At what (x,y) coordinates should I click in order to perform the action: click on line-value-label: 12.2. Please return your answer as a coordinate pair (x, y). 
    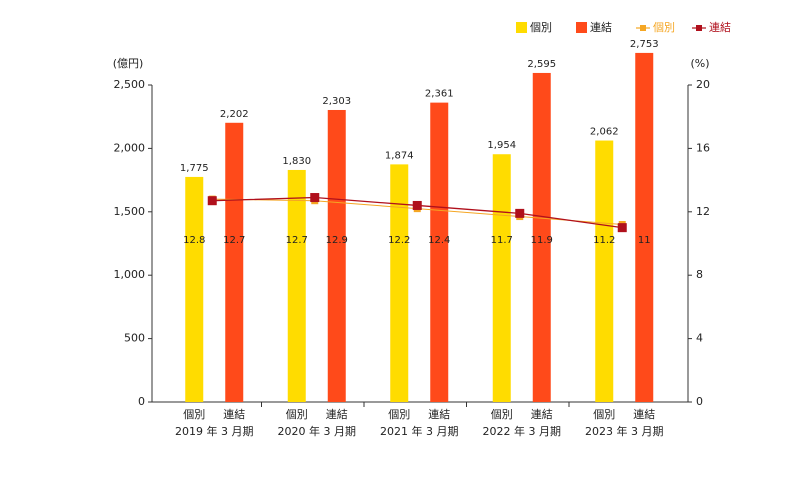
    Looking at the image, I should click on (399, 240).